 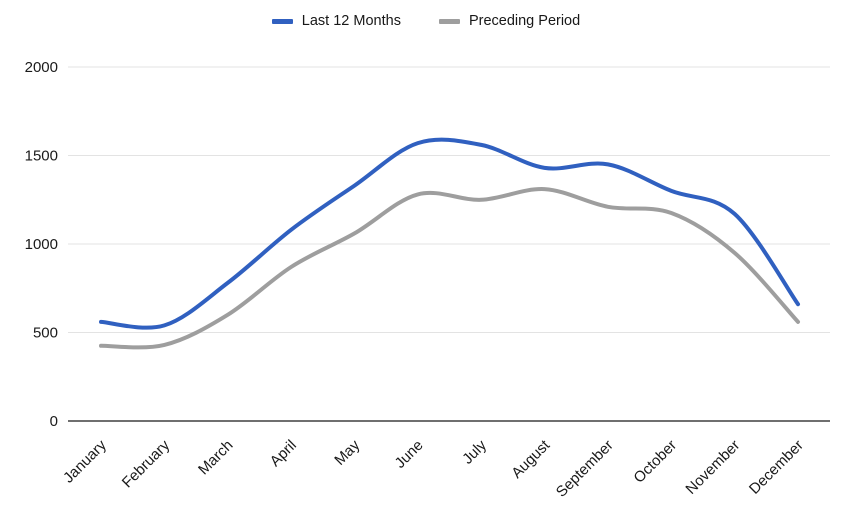 I want to click on x-axis-label-september: September, so click(x=585, y=469).